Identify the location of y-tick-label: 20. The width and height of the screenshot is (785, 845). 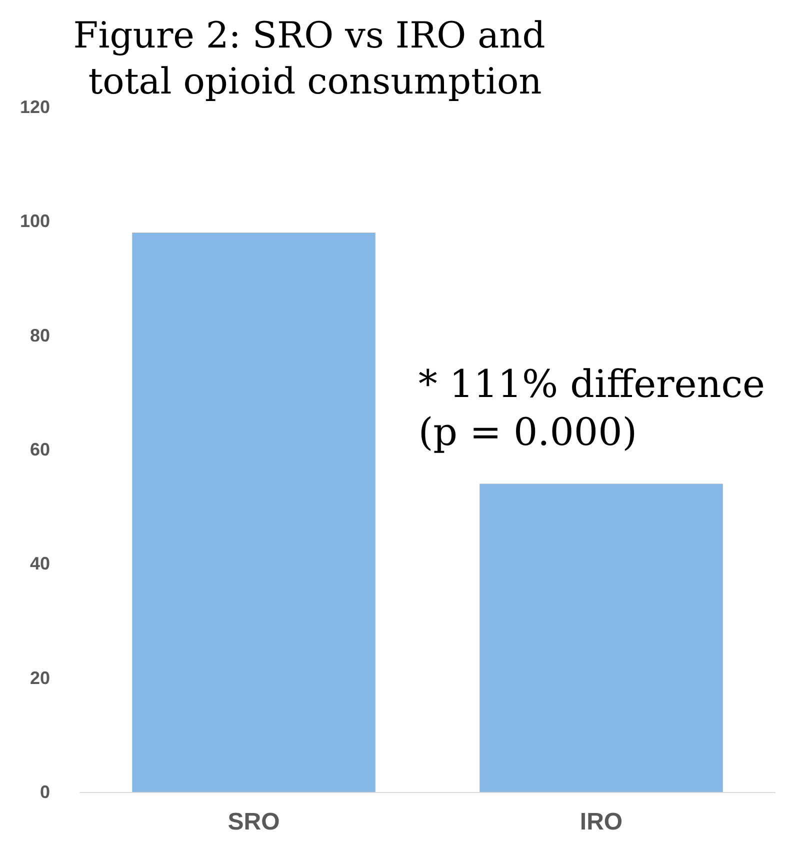
(40, 678).